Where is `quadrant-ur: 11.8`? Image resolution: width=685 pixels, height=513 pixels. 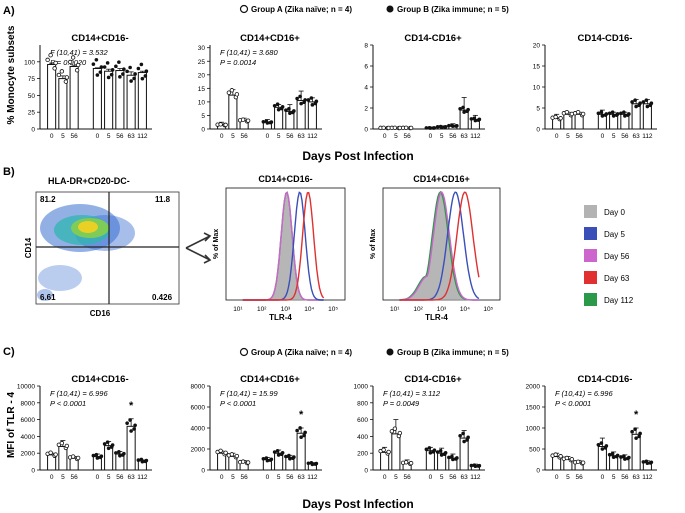 quadrant-ur: 11.8 is located at coordinates (163, 199).